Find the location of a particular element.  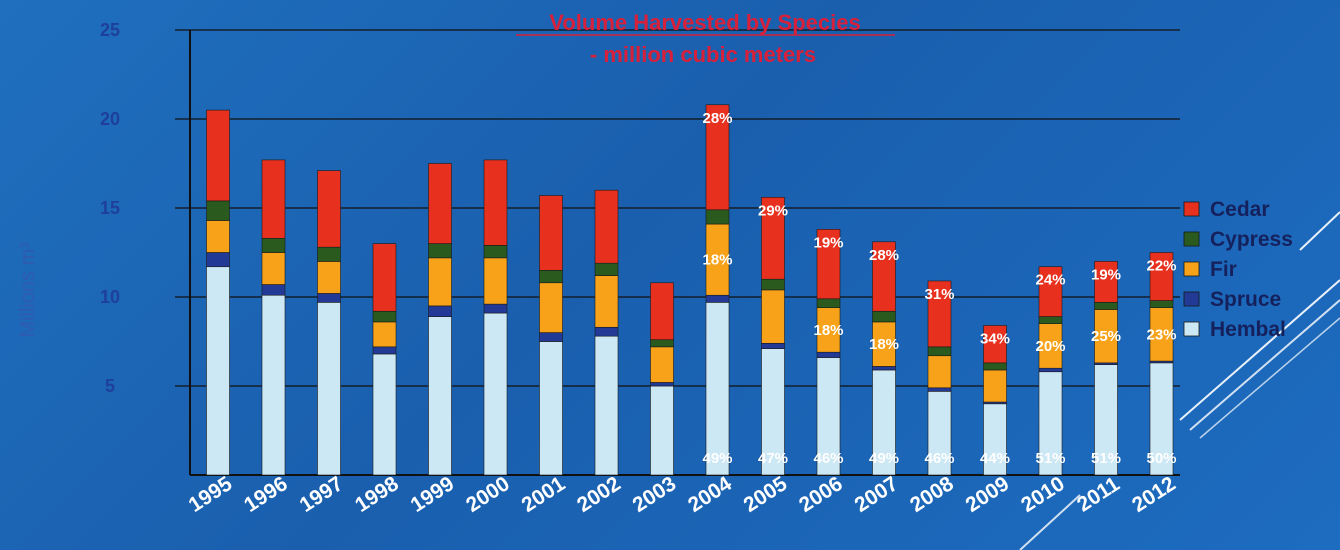

bar-2002-spruce is located at coordinates (606, 331).